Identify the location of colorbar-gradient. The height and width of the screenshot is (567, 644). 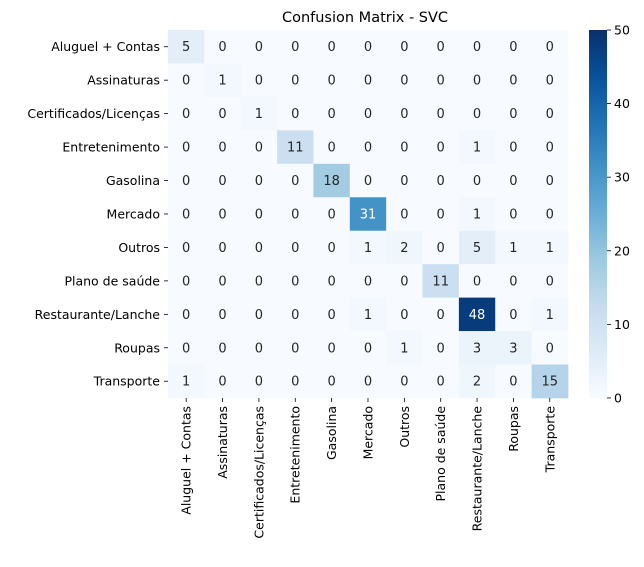
(598, 214).